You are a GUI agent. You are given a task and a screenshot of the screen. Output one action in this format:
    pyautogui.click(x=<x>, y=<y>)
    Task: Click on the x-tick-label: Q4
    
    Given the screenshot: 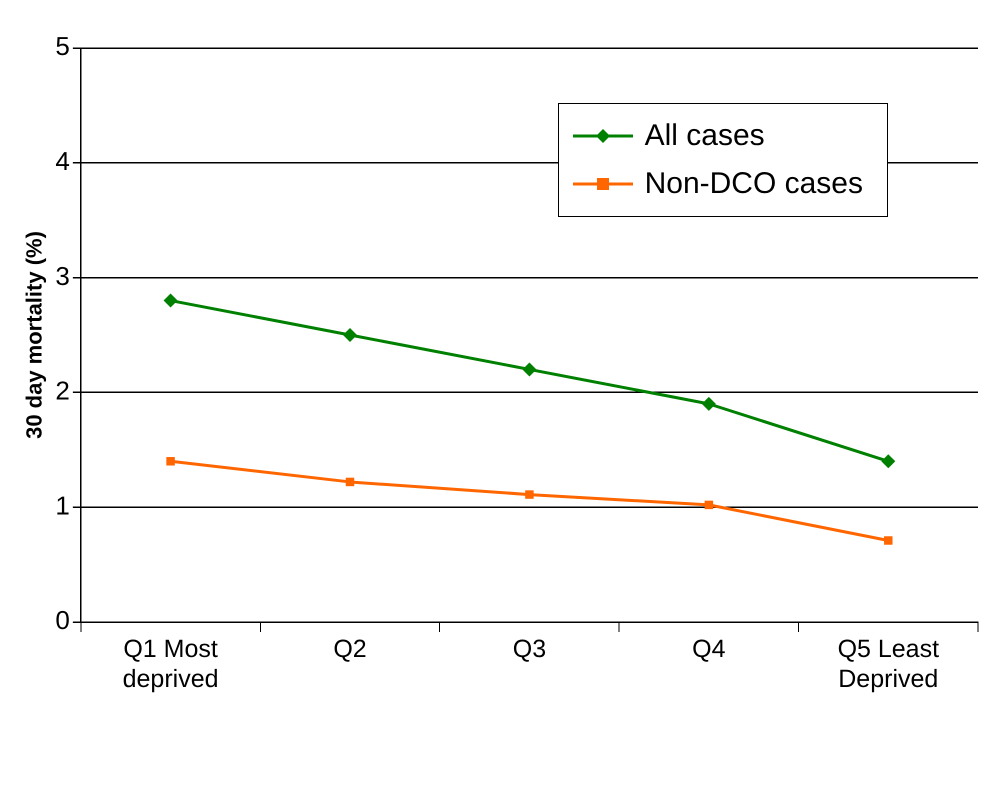 What is the action you would take?
    pyautogui.click(x=709, y=648)
    